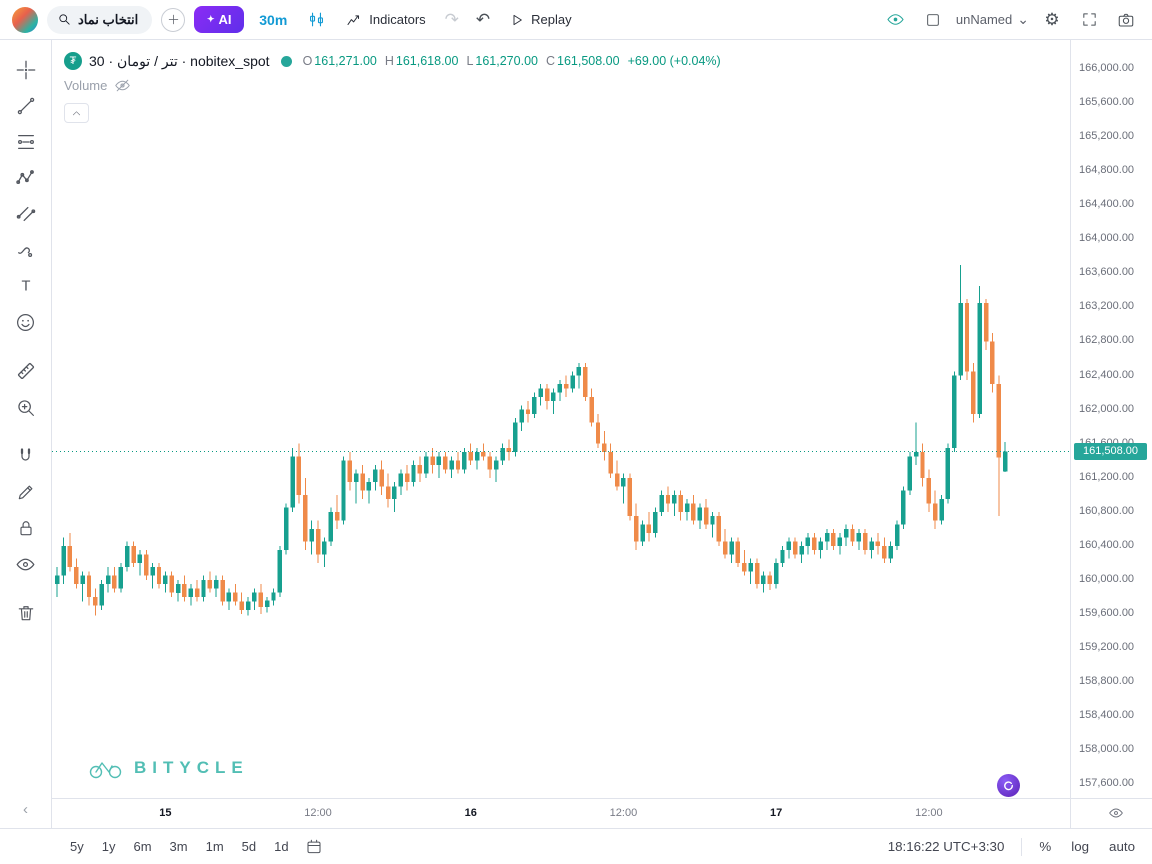  I want to click on ruler-tool-button, so click(26, 371).